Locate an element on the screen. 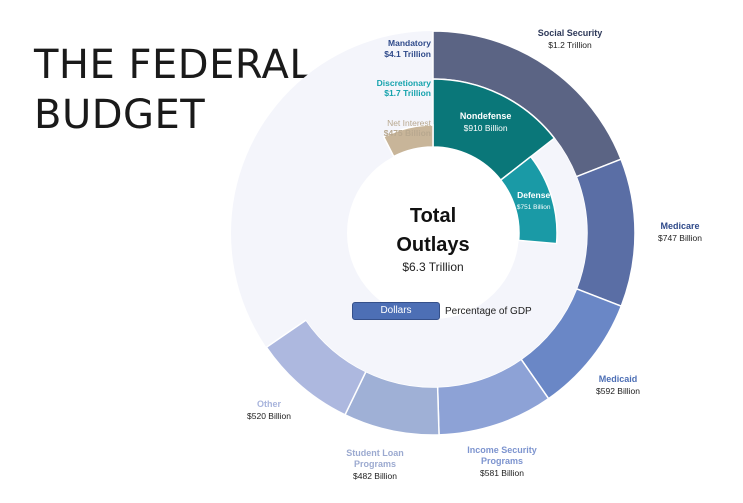 The width and height of the screenshot is (743, 503). page-title: THE FEDERAL BUDGET is located at coordinates (173, 90).